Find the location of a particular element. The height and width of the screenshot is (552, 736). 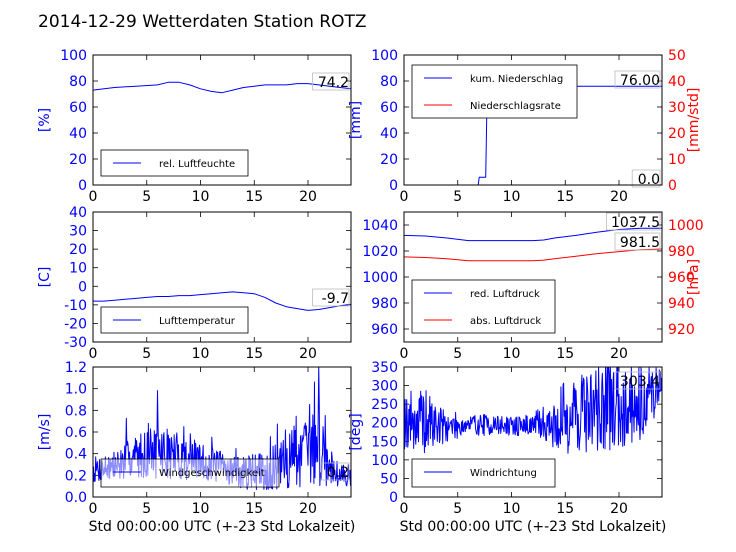

legend-label: Niederschlagsrate is located at coordinates (515, 106).